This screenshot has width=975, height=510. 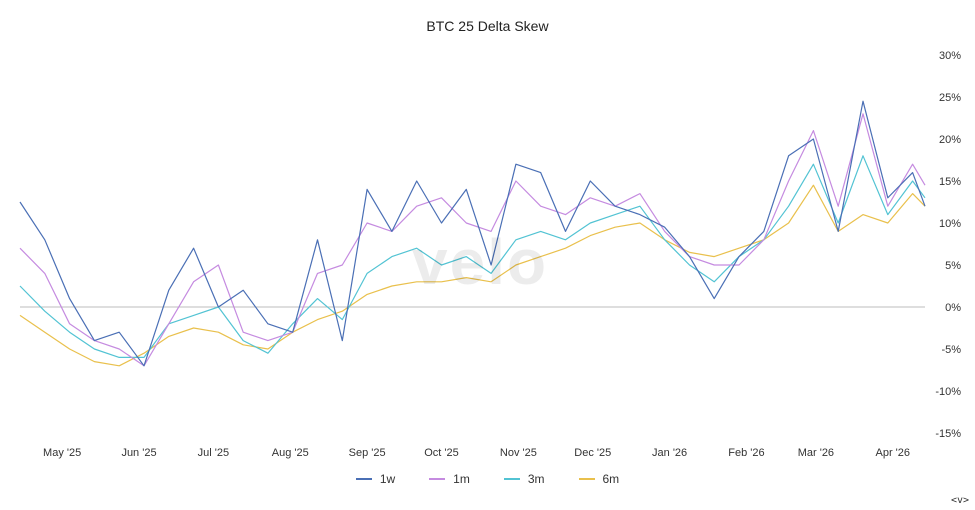 What do you see at coordinates (387, 479) in the screenshot?
I see `legend-label: 1w` at bounding box center [387, 479].